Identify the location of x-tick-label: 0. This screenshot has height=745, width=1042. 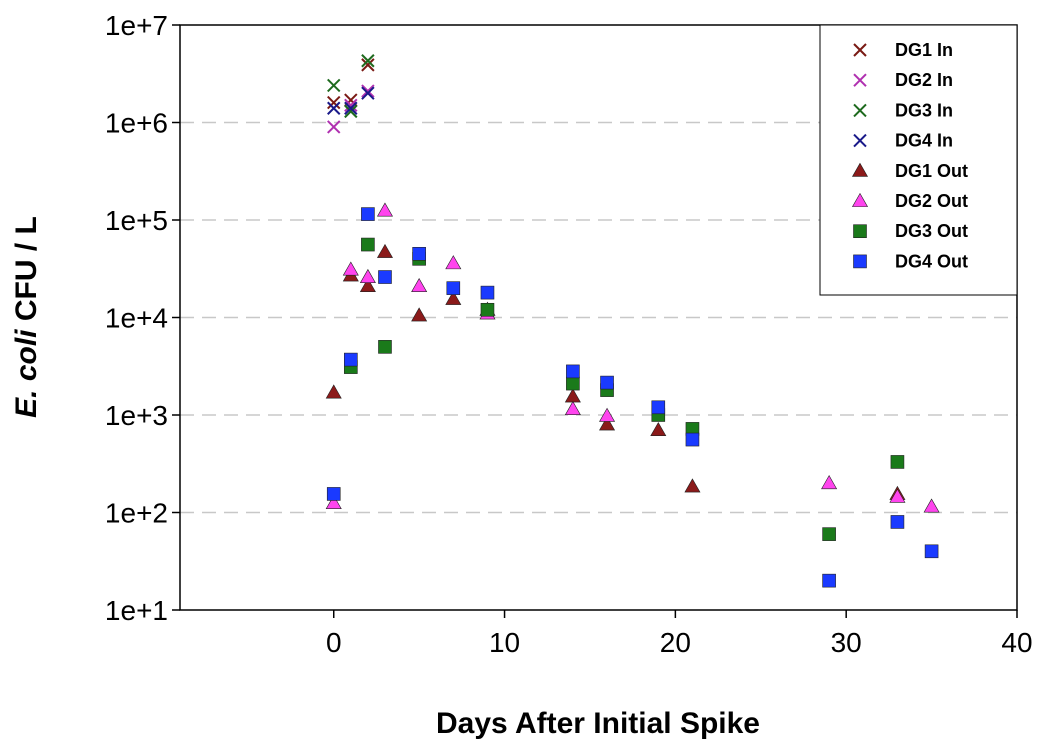
(334, 642).